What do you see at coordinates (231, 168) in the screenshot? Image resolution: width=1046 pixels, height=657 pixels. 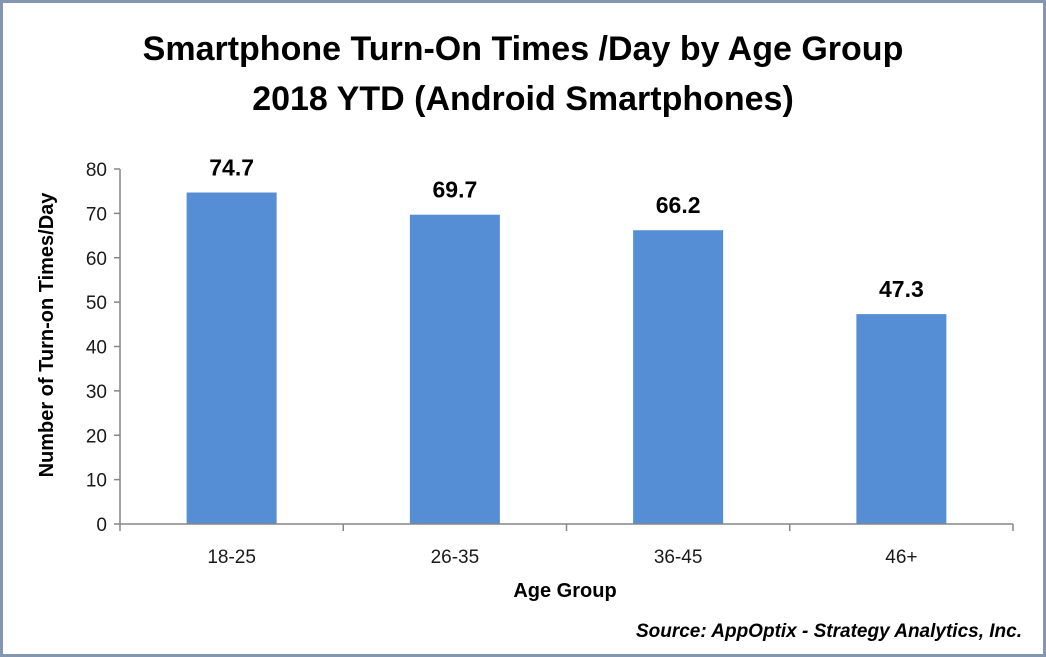 I see `data-label-18-25: 74.7` at bounding box center [231, 168].